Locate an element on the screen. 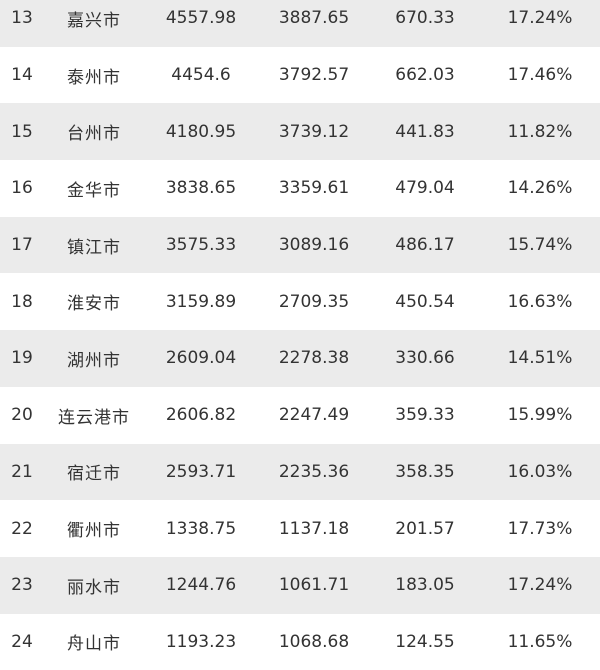 This screenshot has width=600, height=670. rank-cell: 13 is located at coordinates (22, 18).